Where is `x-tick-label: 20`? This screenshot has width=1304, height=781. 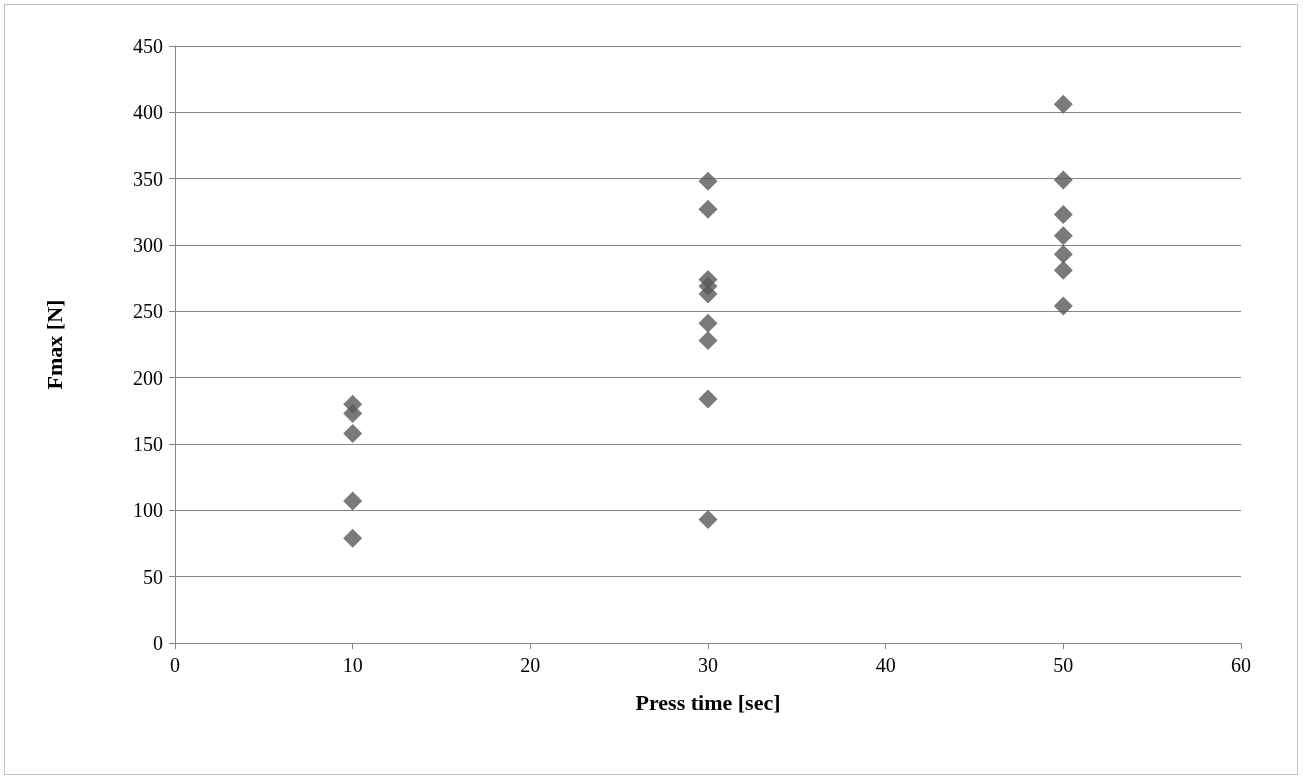
x-tick-label: 20 is located at coordinates (530, 665).